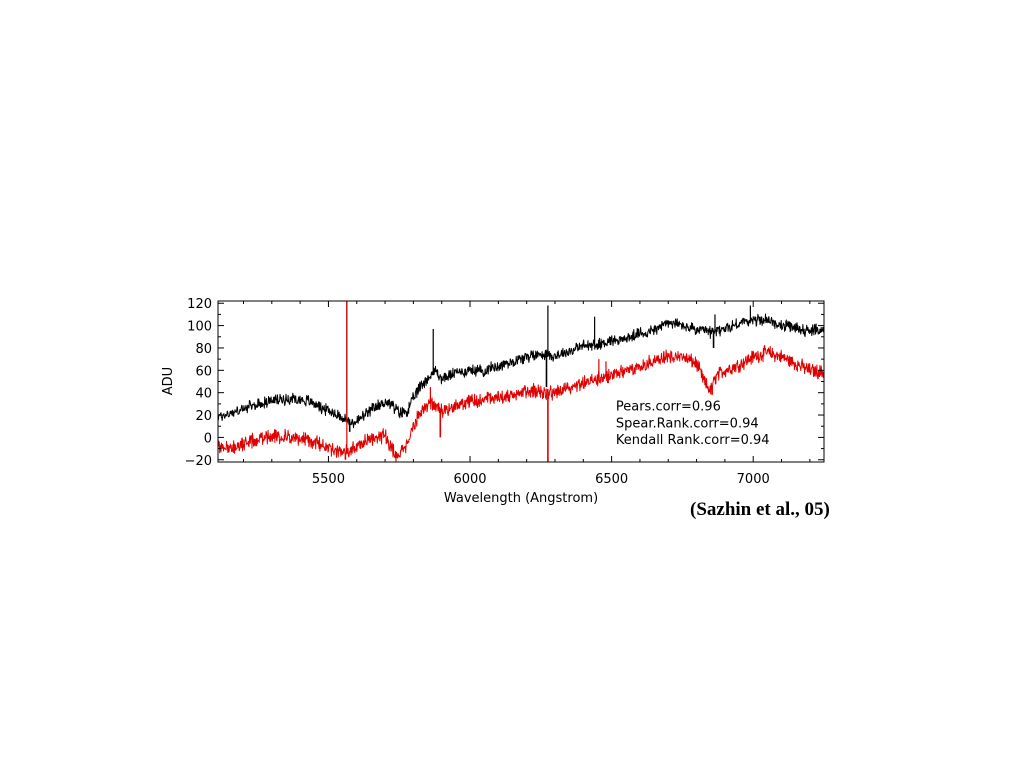 Image resolution: width=1024 pixels, height=768 pixels. What do you see at coordinates (208, 438) in the screenshot?
I see `y-tick-label: 0` at bounding box center [208, 438].